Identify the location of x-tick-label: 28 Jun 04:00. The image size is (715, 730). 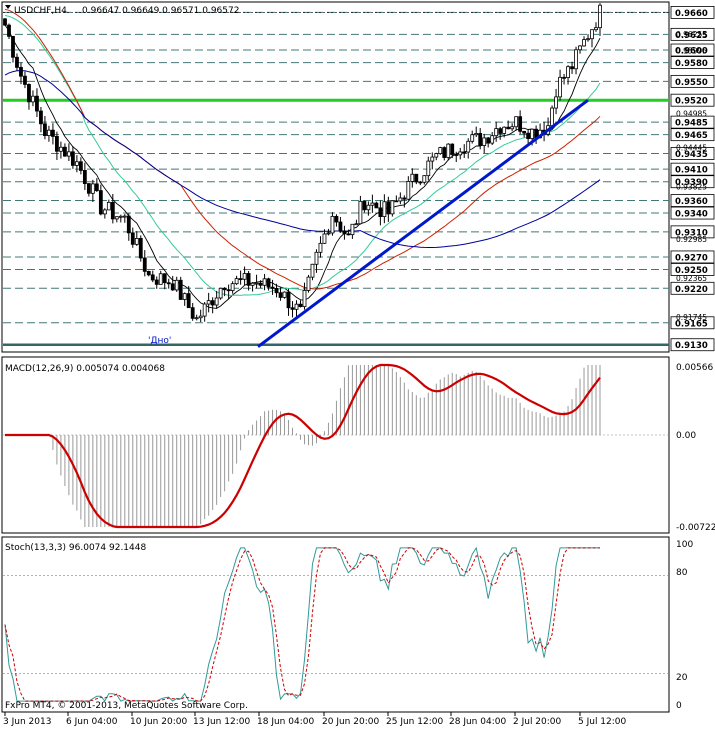
(477, 722).